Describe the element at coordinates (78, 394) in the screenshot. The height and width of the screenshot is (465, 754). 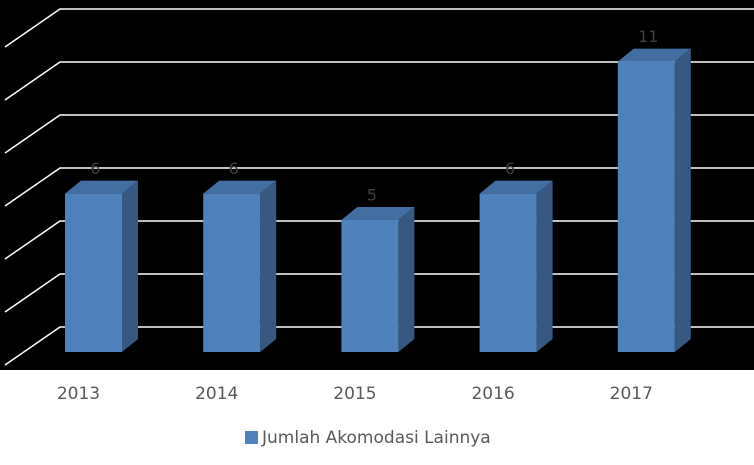
I see `x-tick-label: 2013` at that location.